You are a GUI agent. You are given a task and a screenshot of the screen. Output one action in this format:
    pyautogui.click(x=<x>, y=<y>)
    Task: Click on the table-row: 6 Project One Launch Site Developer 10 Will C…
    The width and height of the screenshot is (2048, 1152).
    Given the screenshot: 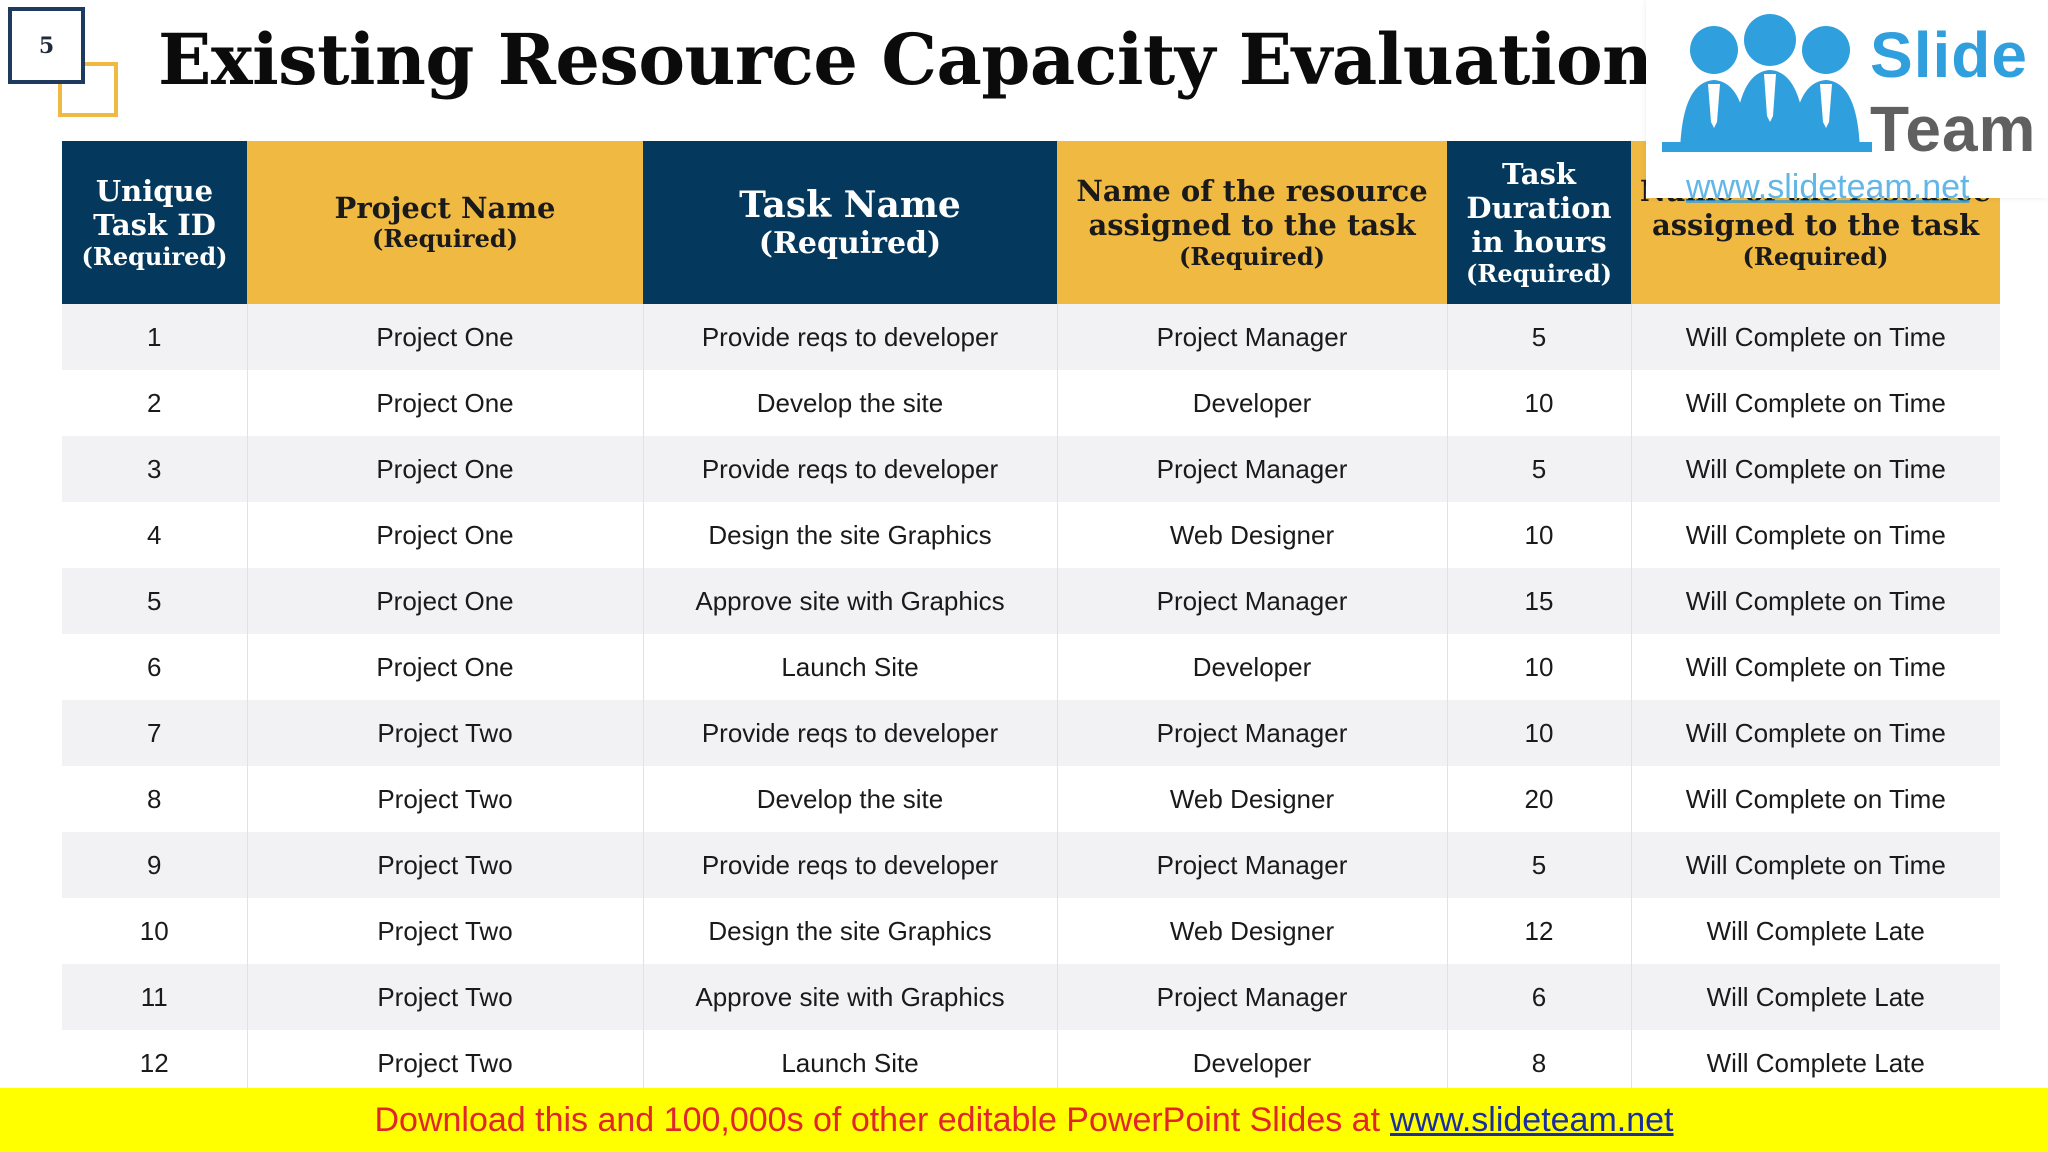 What is the action you would take?
    pyautogui.click(x=1031, y=667)
    